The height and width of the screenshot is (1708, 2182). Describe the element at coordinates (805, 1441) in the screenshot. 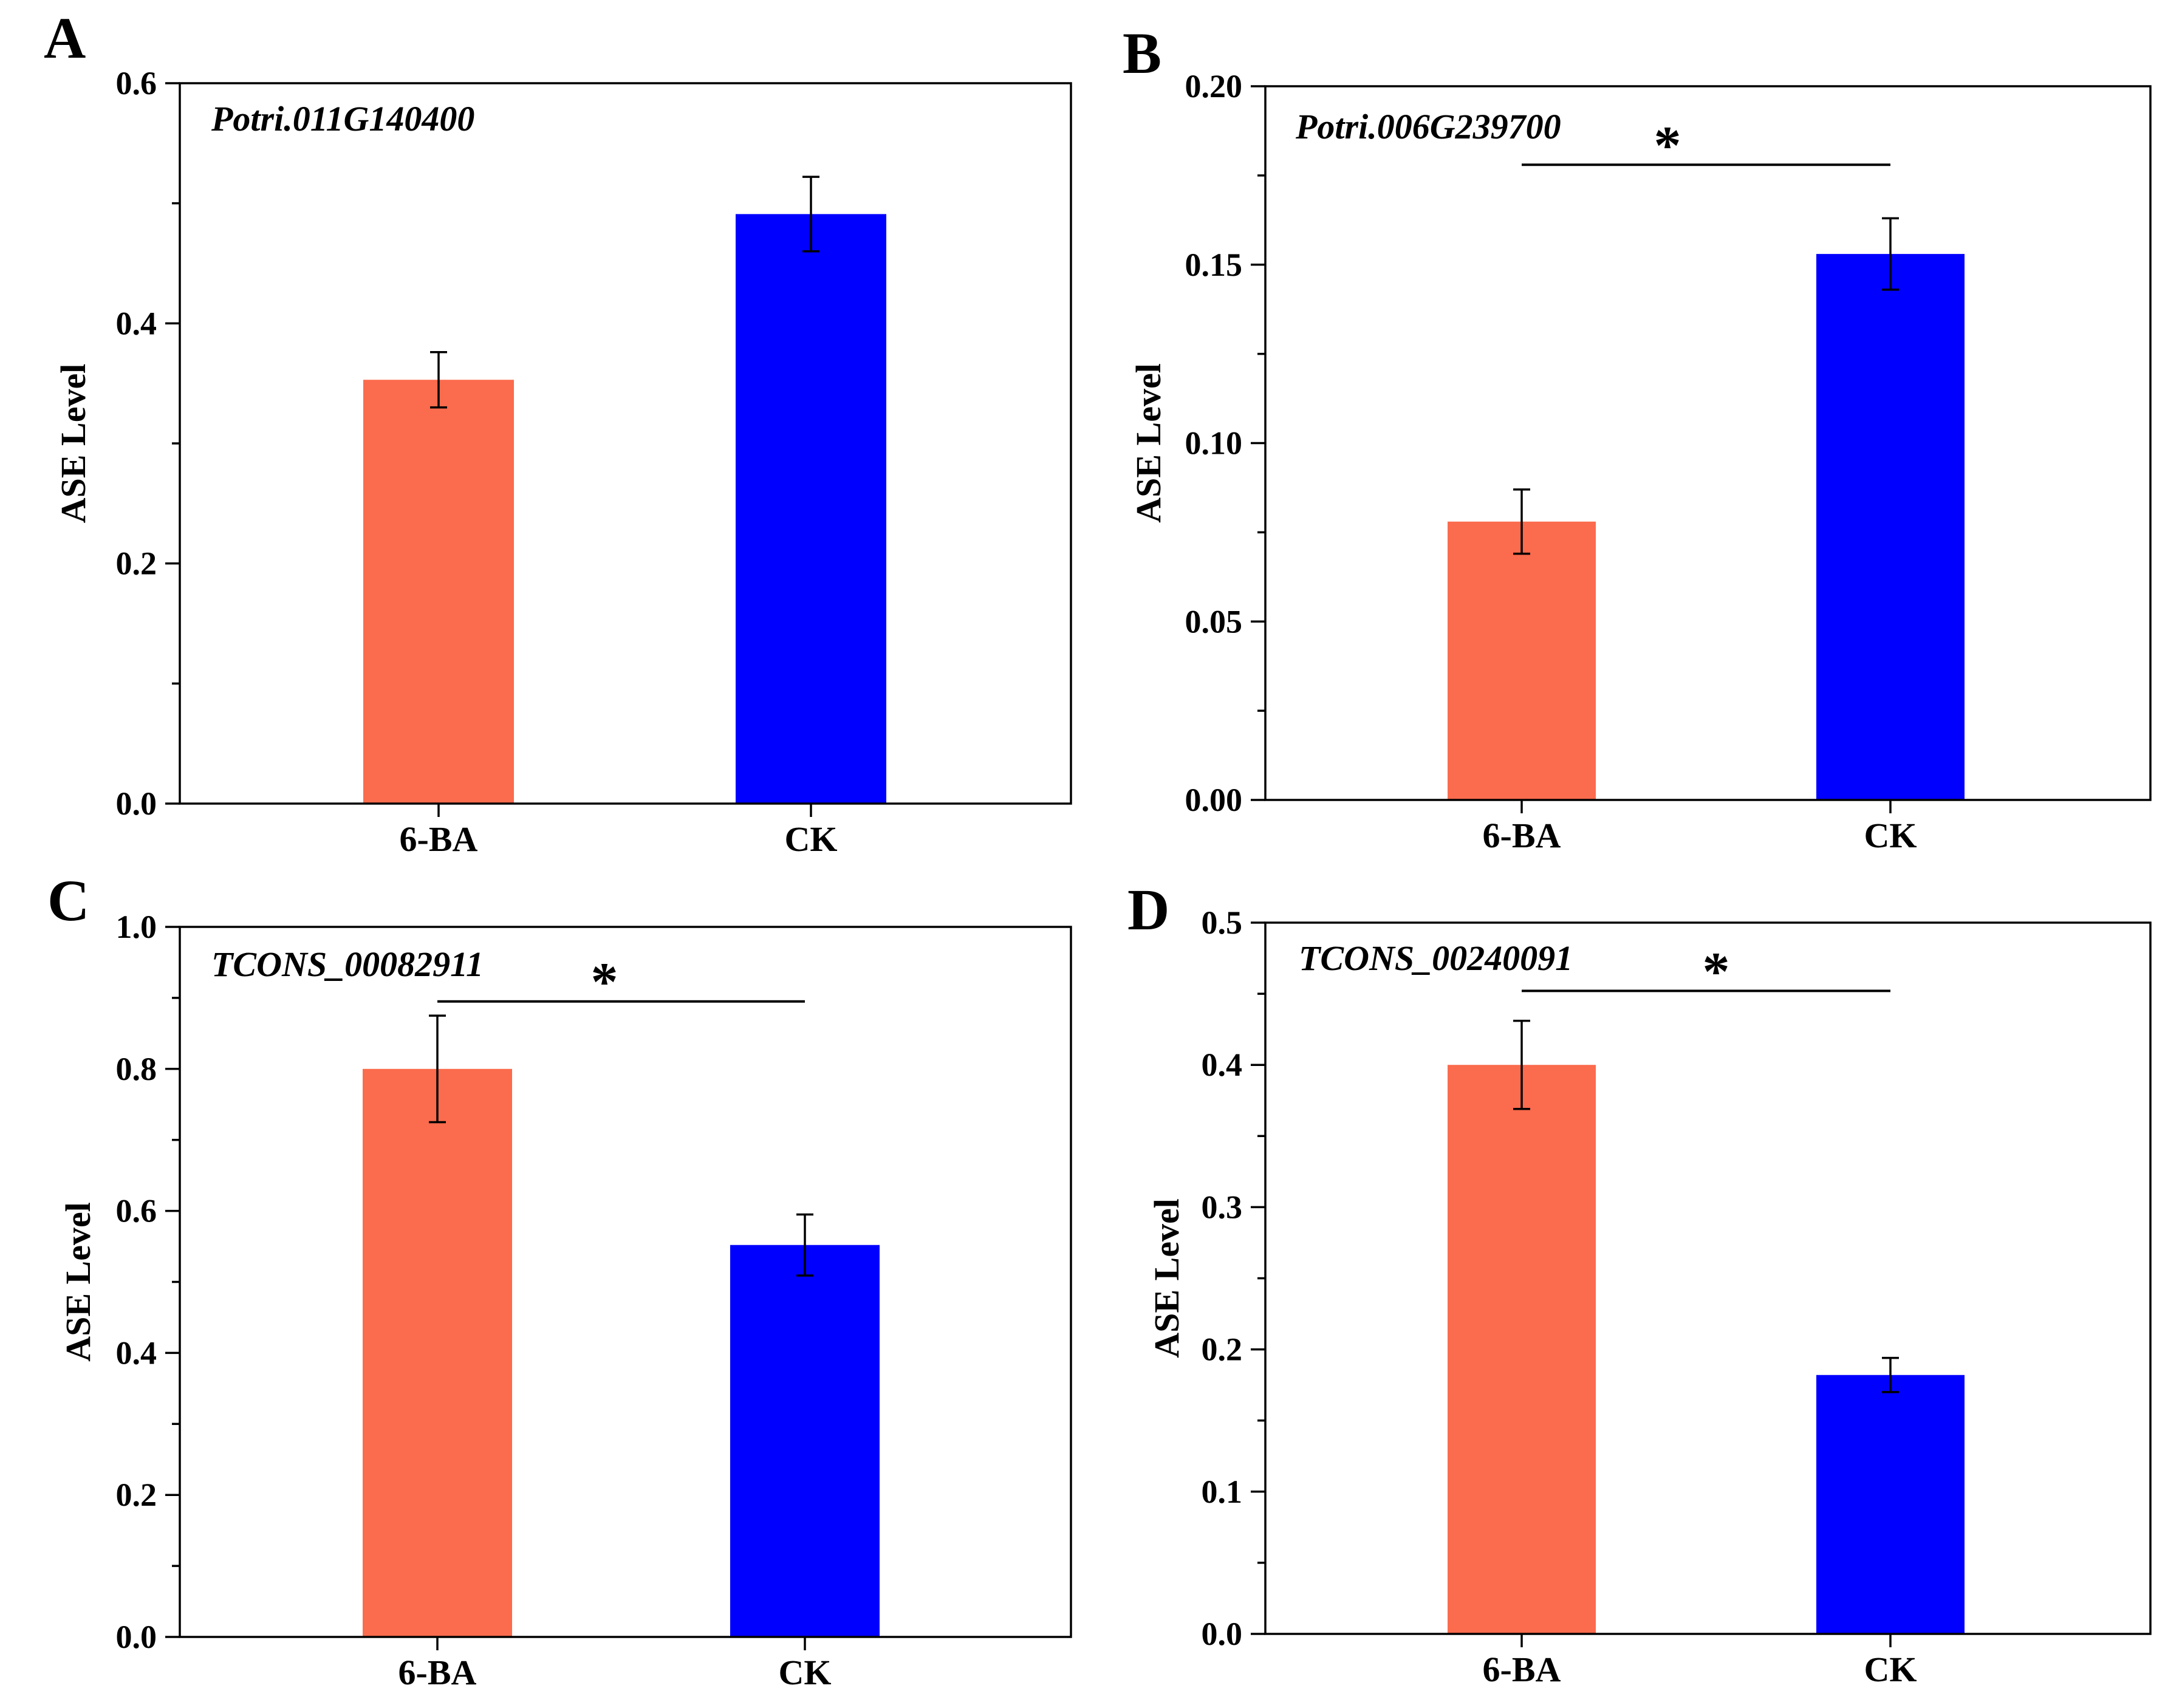

I see `panel-c-bar-ck` at that location.